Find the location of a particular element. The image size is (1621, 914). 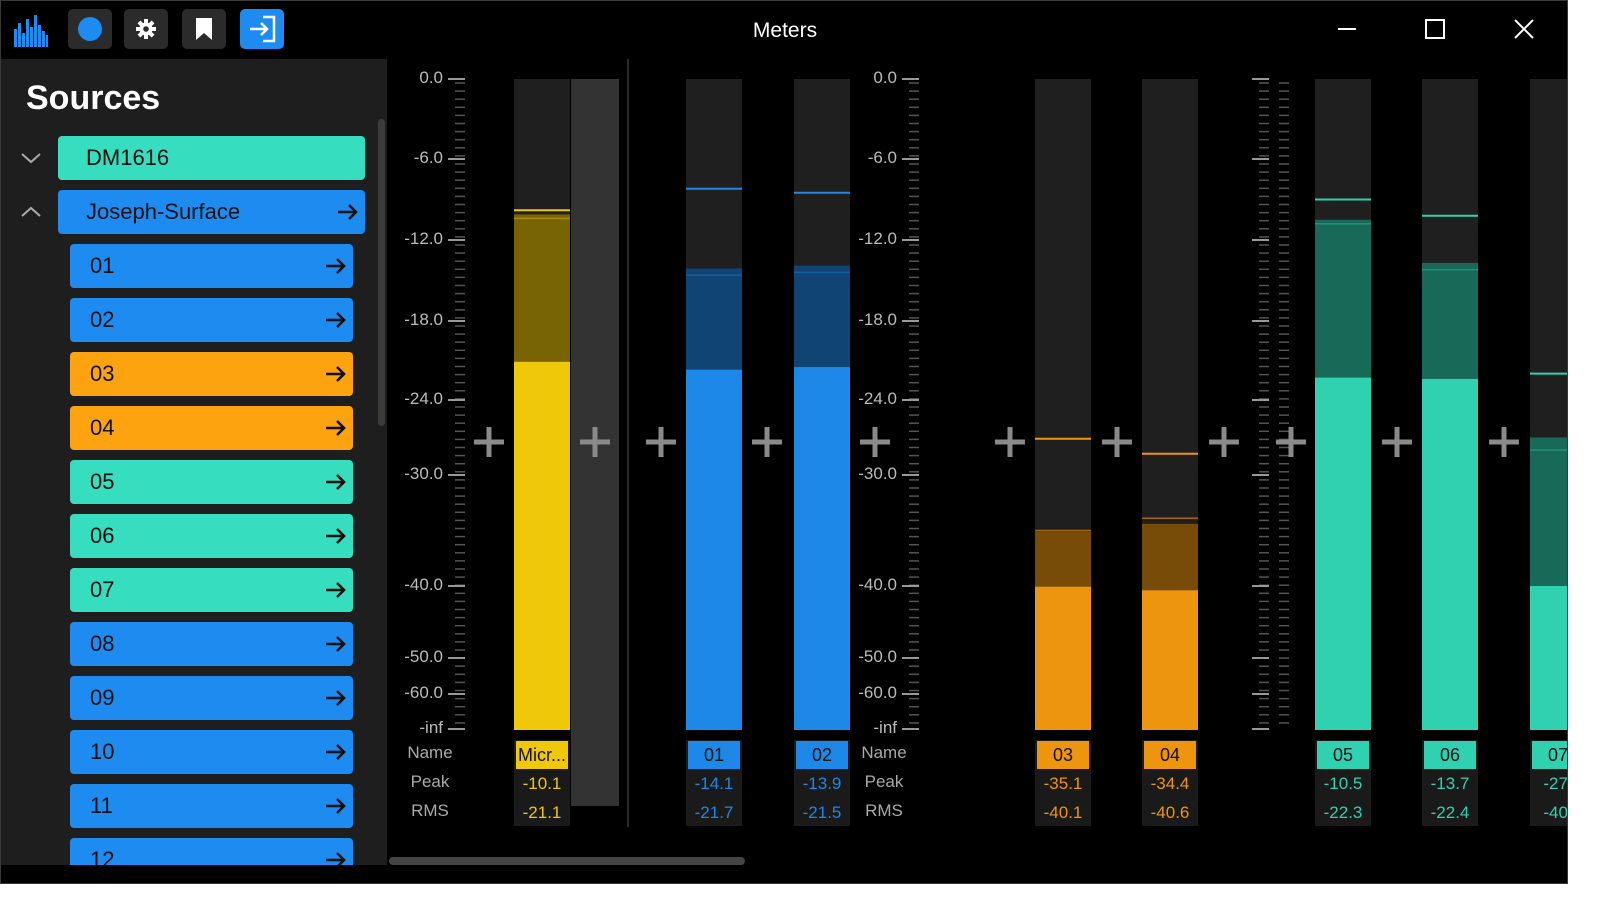

channel-peak-value: -14.1 is located at coordinates (714, 783).